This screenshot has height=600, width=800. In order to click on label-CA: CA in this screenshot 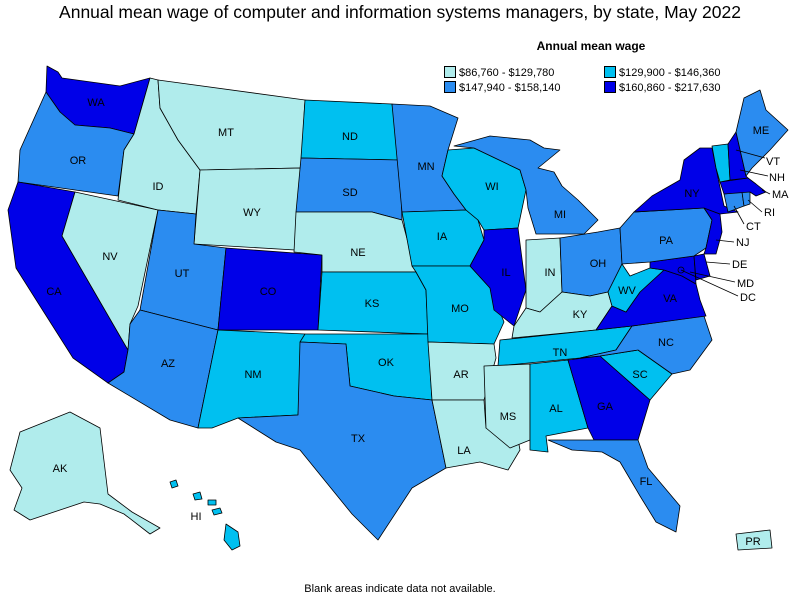, I will do `click(54, 292)`.